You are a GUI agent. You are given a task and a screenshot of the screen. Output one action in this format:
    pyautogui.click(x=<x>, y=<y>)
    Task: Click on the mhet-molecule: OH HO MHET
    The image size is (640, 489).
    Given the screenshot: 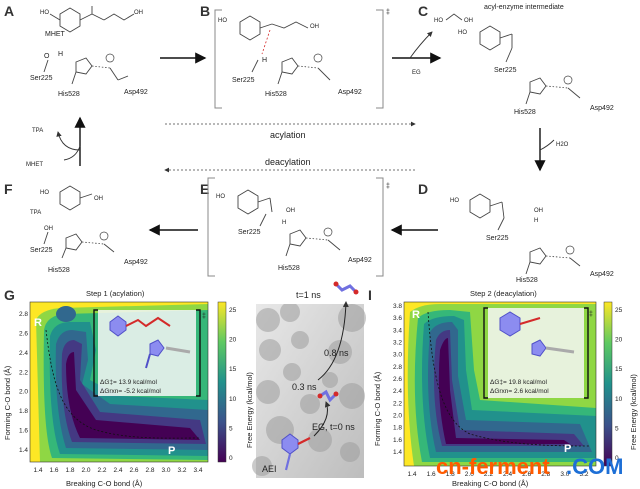 What is the action you would take?
    pyautogui.click(x=91, y=22)
    